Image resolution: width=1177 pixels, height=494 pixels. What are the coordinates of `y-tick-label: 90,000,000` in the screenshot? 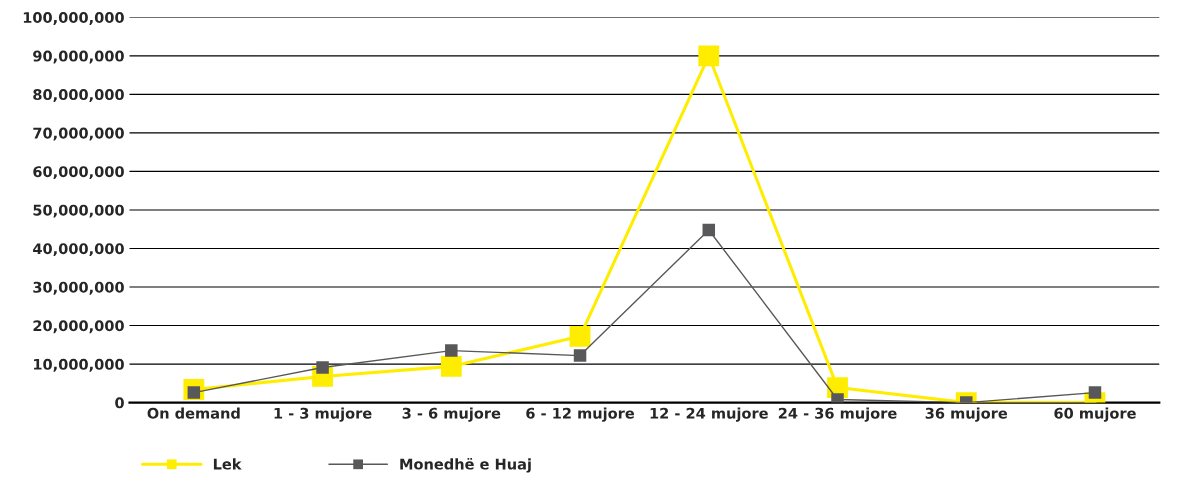 It's located at (78, 57).